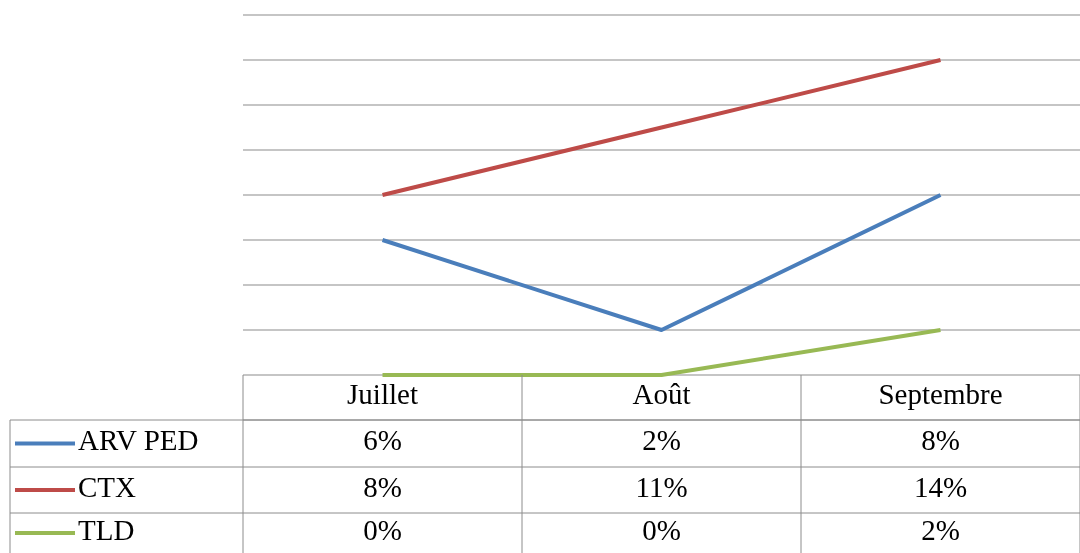  I want to click on data-label: 11%, so click(661, 486).